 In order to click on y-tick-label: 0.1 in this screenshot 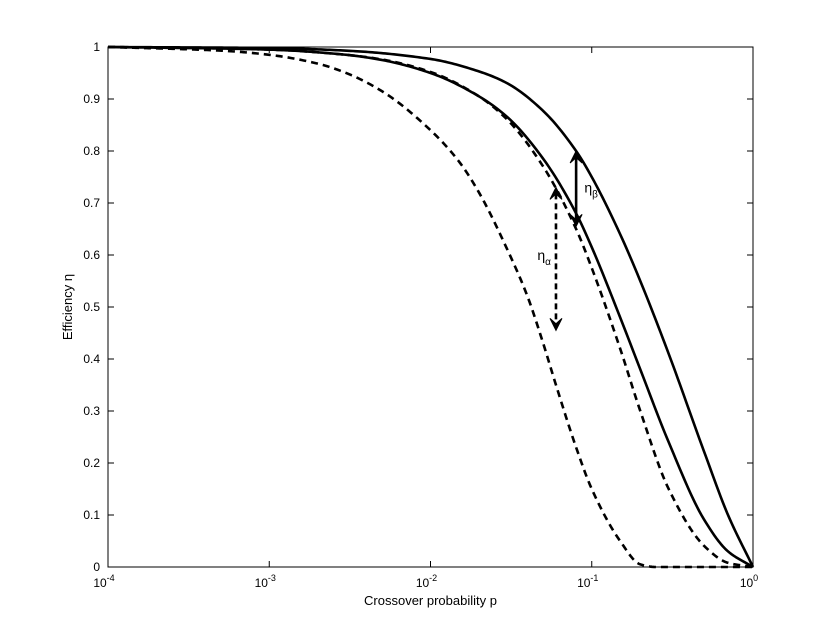, I will do `click(91, 515)`.